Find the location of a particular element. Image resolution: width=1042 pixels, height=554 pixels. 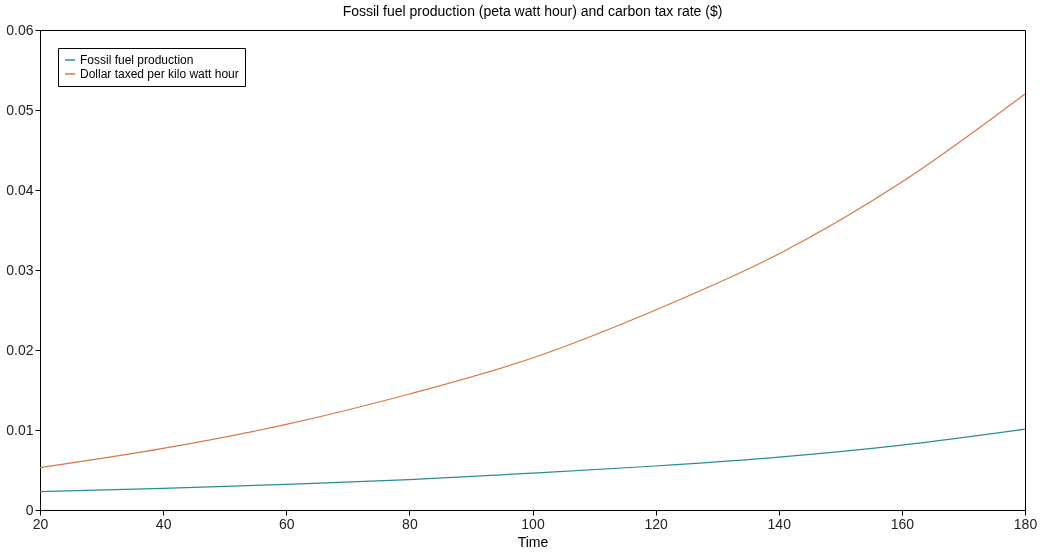

x-tick-label: 140 is located at coordinates (779, 523).